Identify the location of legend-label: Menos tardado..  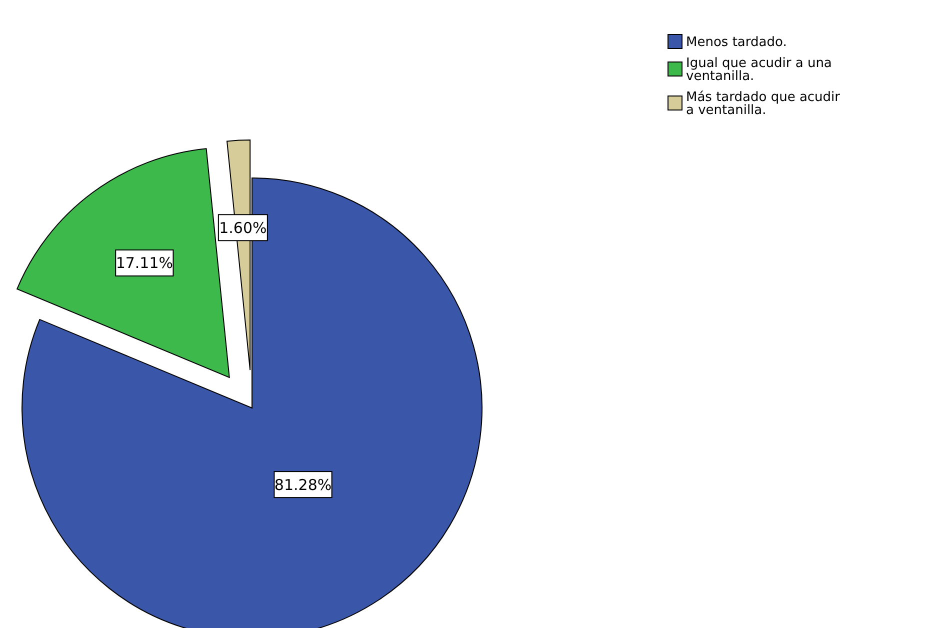
(736, 42).